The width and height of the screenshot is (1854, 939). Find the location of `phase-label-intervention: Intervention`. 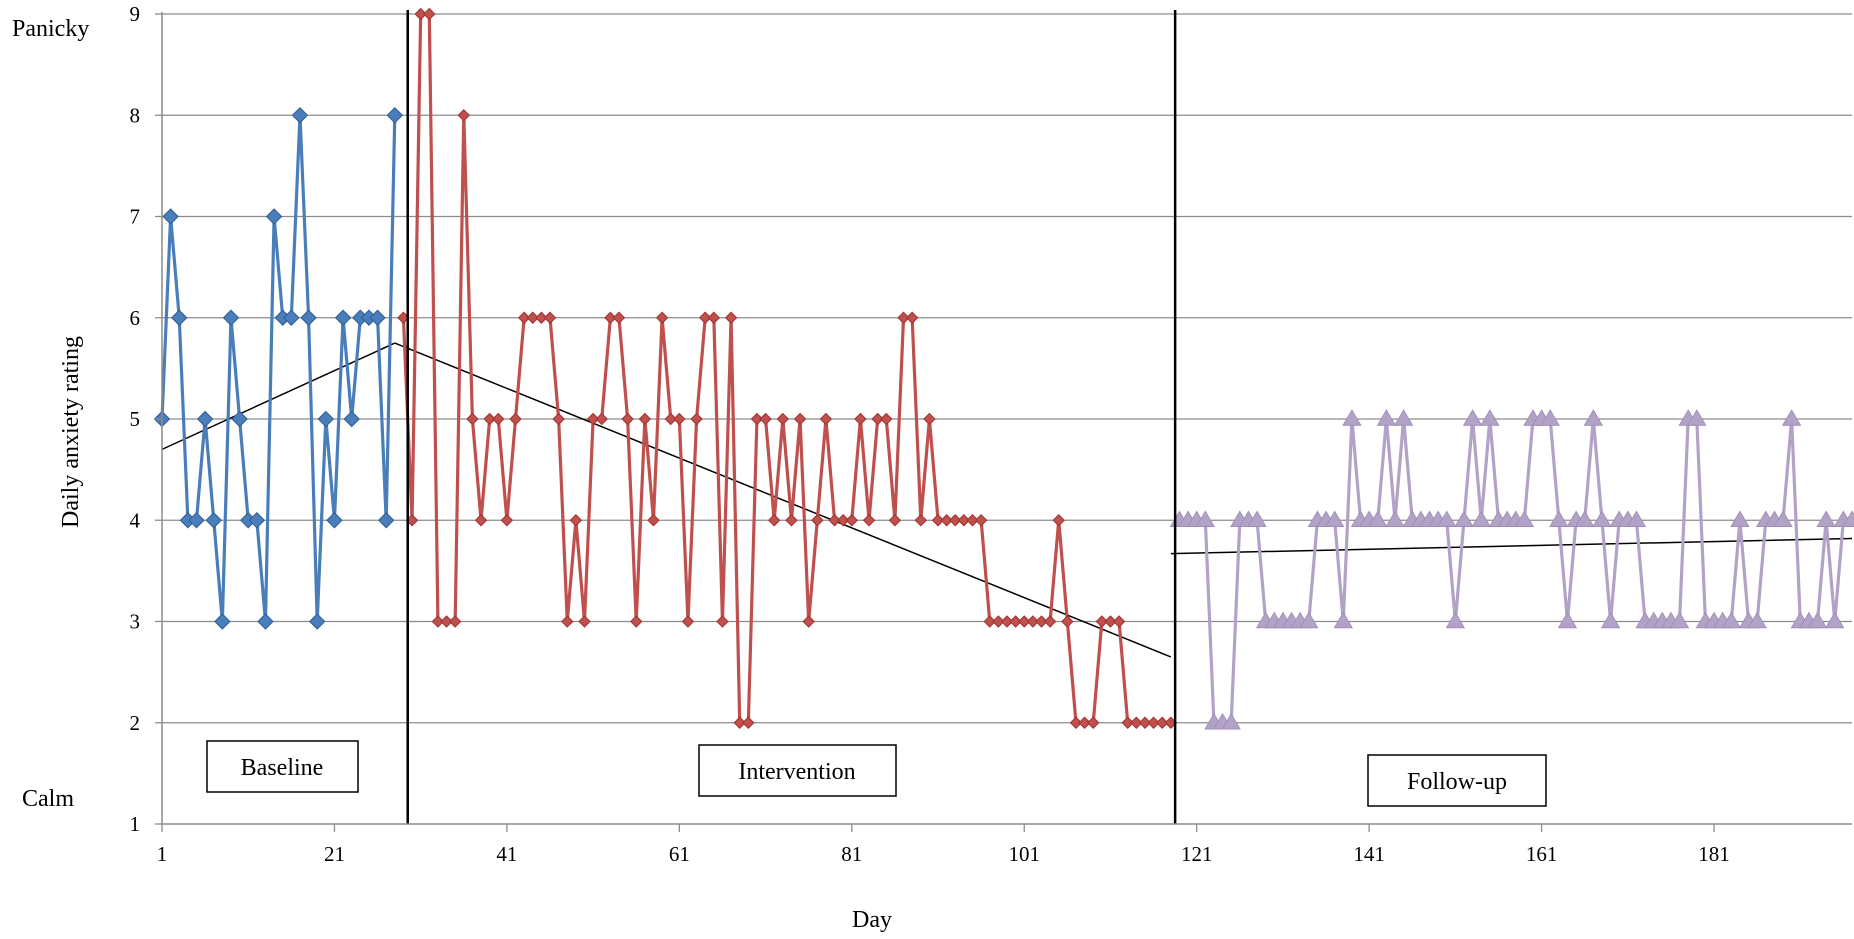

phase-label-intervention: Intervention is located at coordinates (797, 770).